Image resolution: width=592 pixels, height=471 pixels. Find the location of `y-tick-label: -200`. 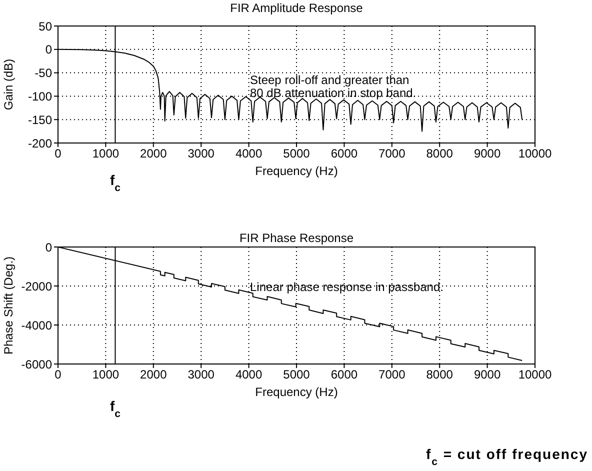

y-tick-label: -200 is located at coordinates (40, 143).